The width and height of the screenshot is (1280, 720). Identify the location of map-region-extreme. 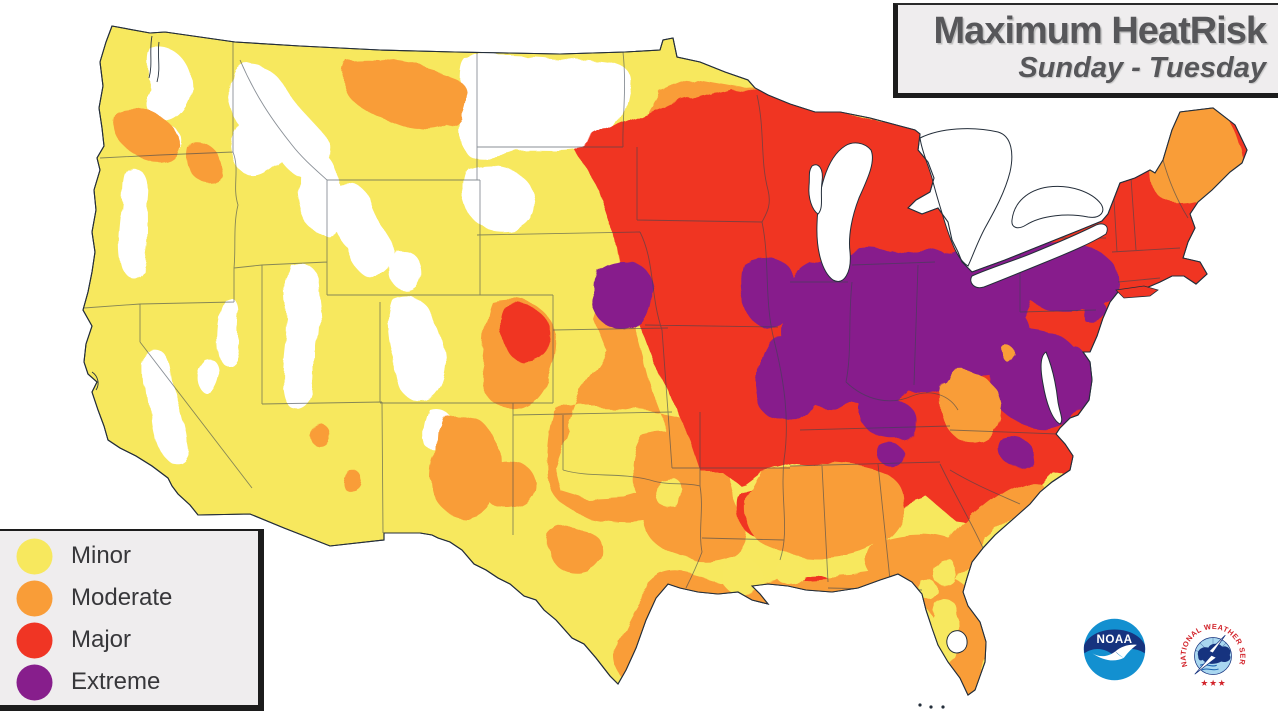
(854, 354).